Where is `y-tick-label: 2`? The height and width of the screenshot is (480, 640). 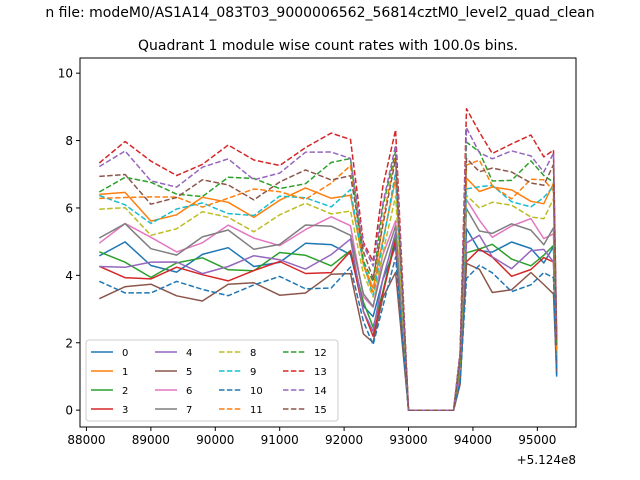
y-tick-label: 2 is located at coordinates (69, 343).